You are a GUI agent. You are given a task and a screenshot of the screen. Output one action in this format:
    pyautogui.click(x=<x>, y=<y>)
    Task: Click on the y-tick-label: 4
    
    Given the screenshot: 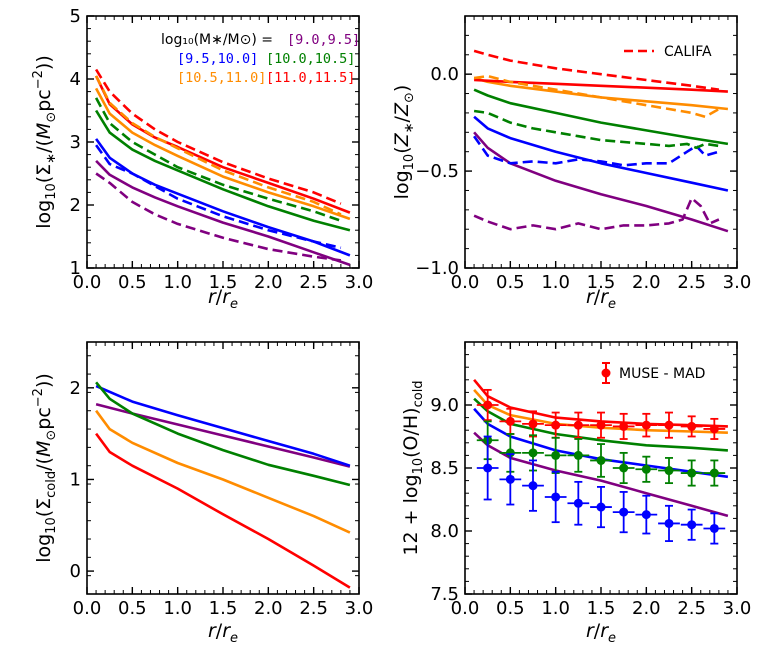 What is the action you would take?
    pyautogui.click(x=75, y=79)
    